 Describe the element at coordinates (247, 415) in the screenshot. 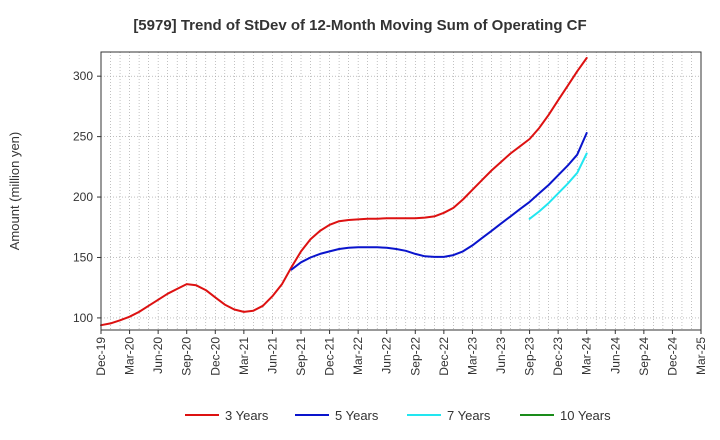

I see `legend-label: 3 Years` at that location.